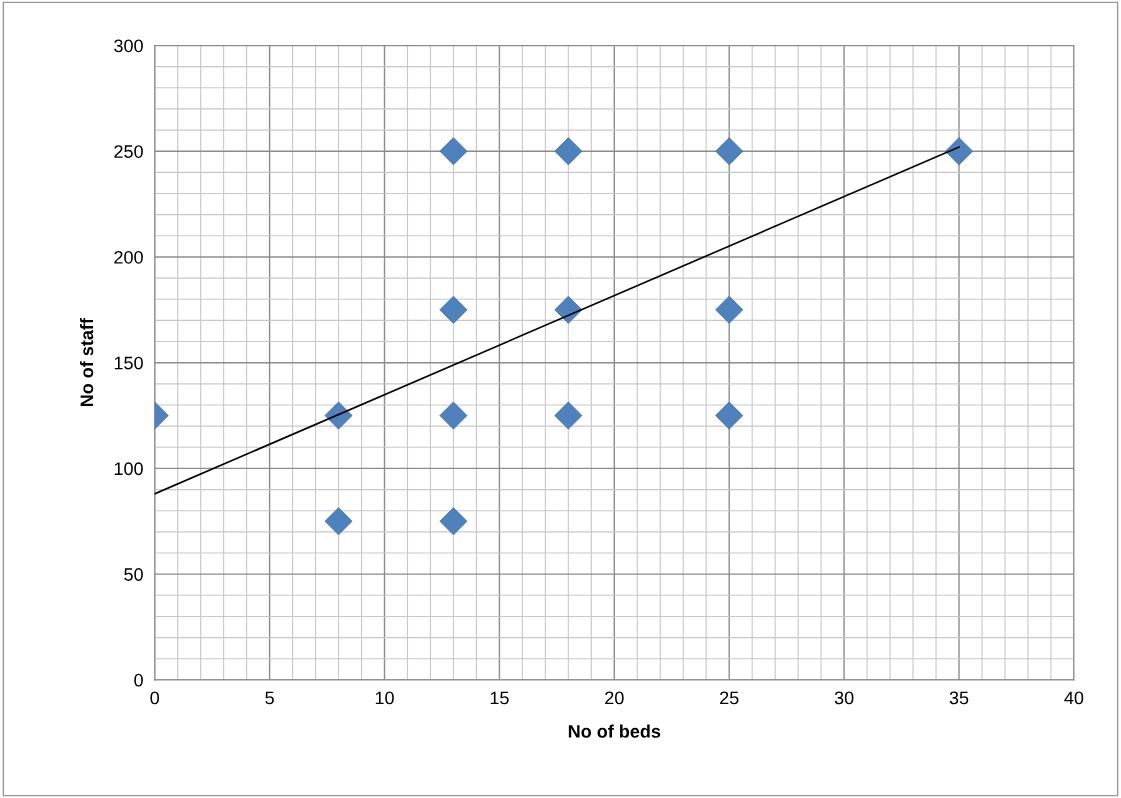  What do you see at coordinates (155, 698) in the screenshot?
I see `x-tick-label: 0` at bounding box center [155, 698].